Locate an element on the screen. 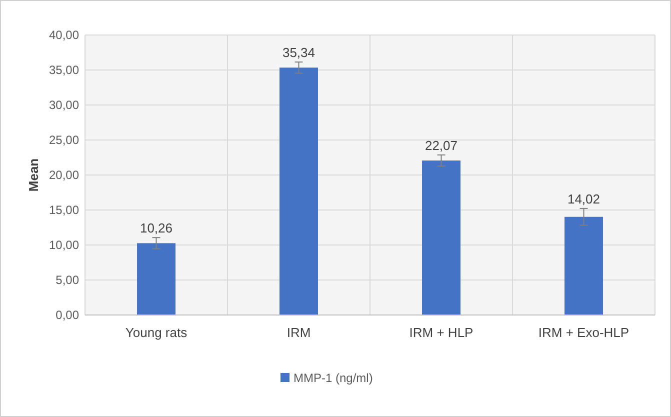 This screenshot has width=671, height=417. y-tick-label: 25,00 is located at coordinates (64, 140).